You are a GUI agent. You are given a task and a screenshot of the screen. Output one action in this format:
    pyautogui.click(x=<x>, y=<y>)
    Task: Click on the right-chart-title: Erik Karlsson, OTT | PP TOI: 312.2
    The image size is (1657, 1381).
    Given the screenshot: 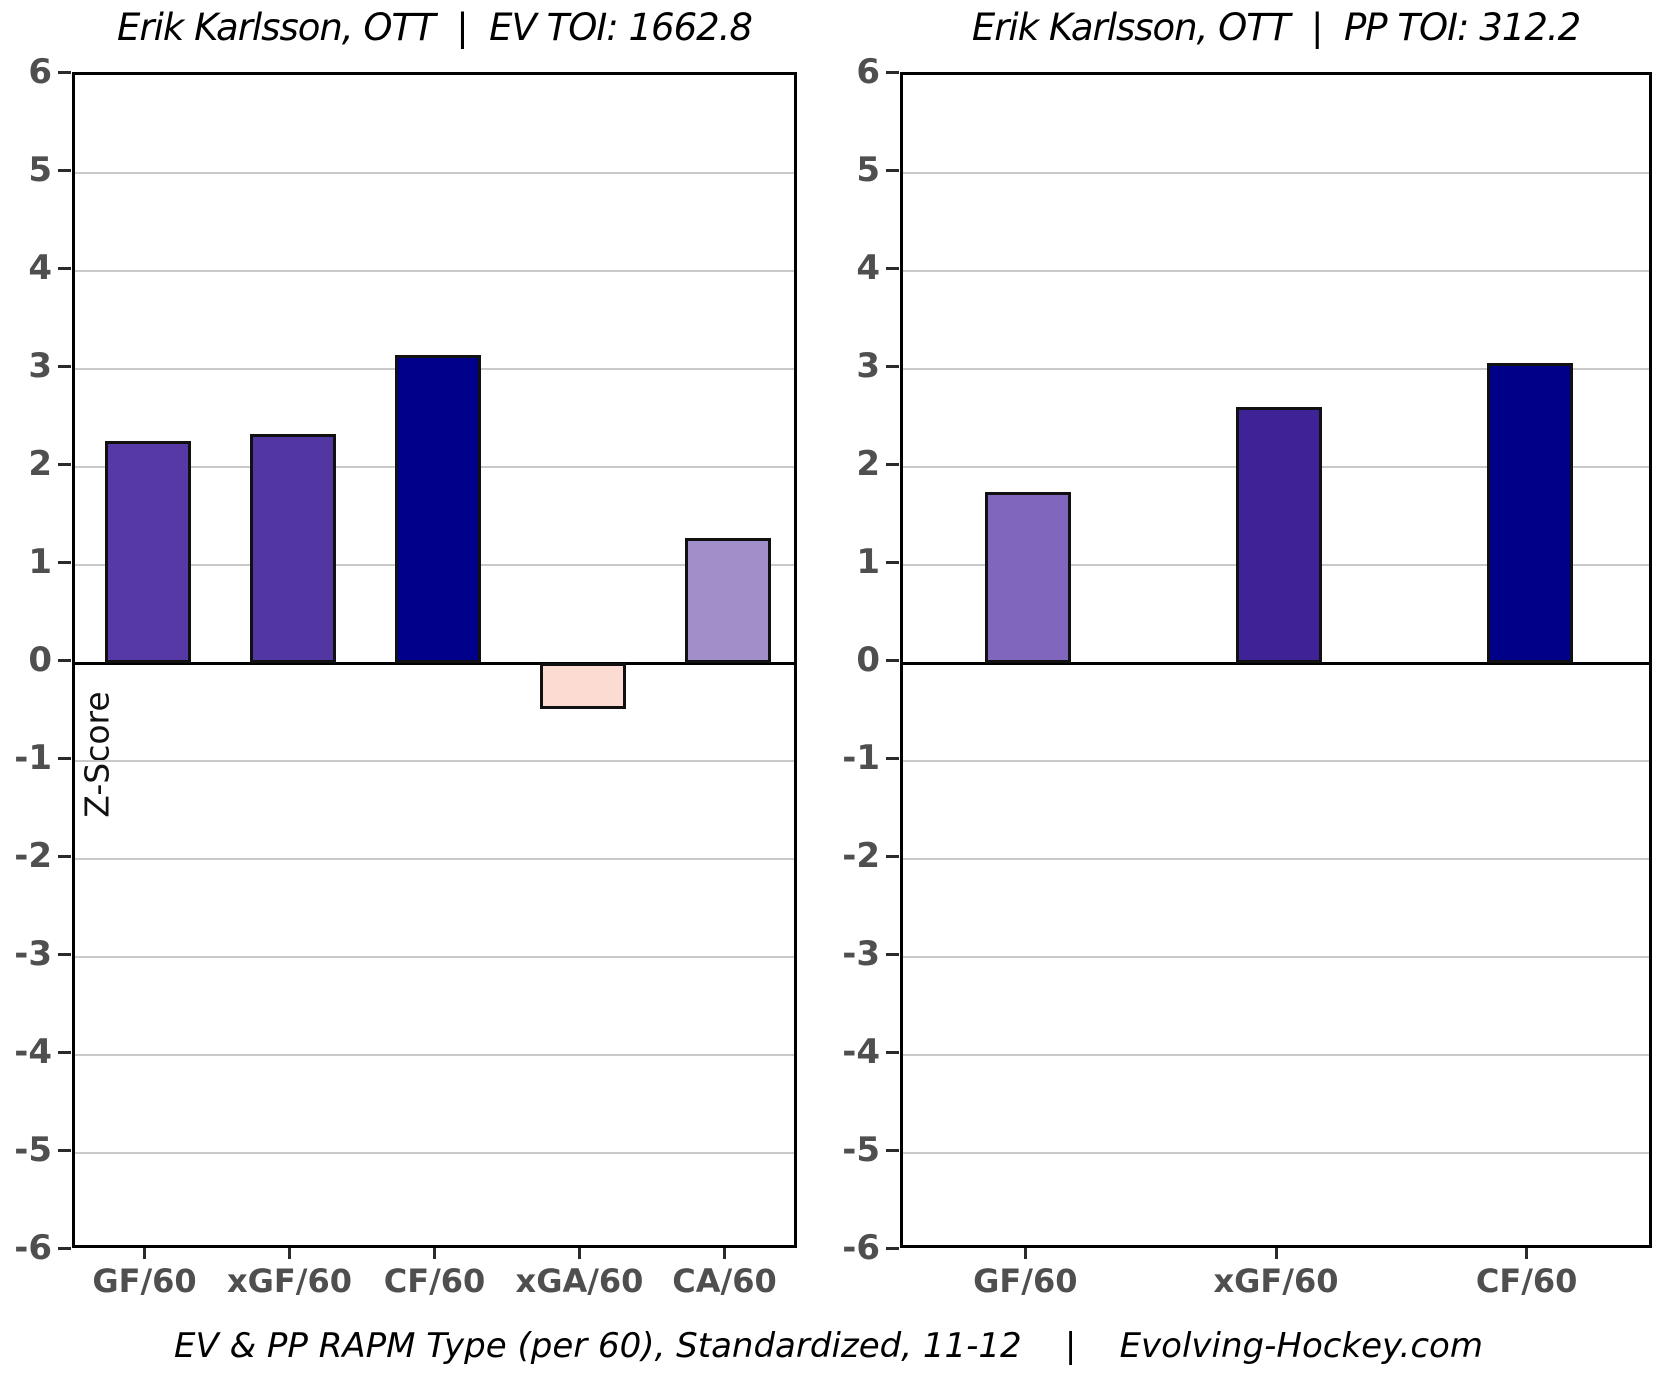 What is the action you would take?
    pyautogui.click(x=1276, y=27)
    